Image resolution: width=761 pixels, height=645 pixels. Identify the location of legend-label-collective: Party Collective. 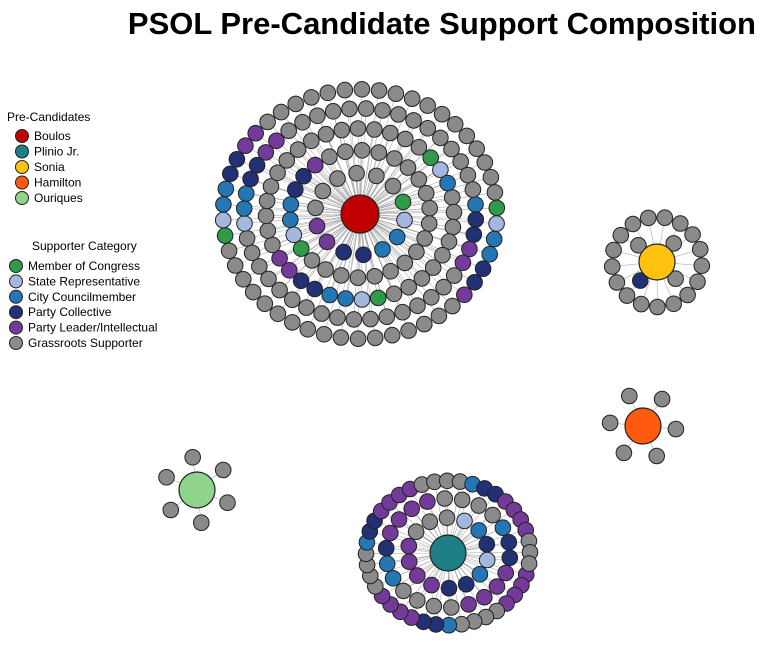
(70, 312).